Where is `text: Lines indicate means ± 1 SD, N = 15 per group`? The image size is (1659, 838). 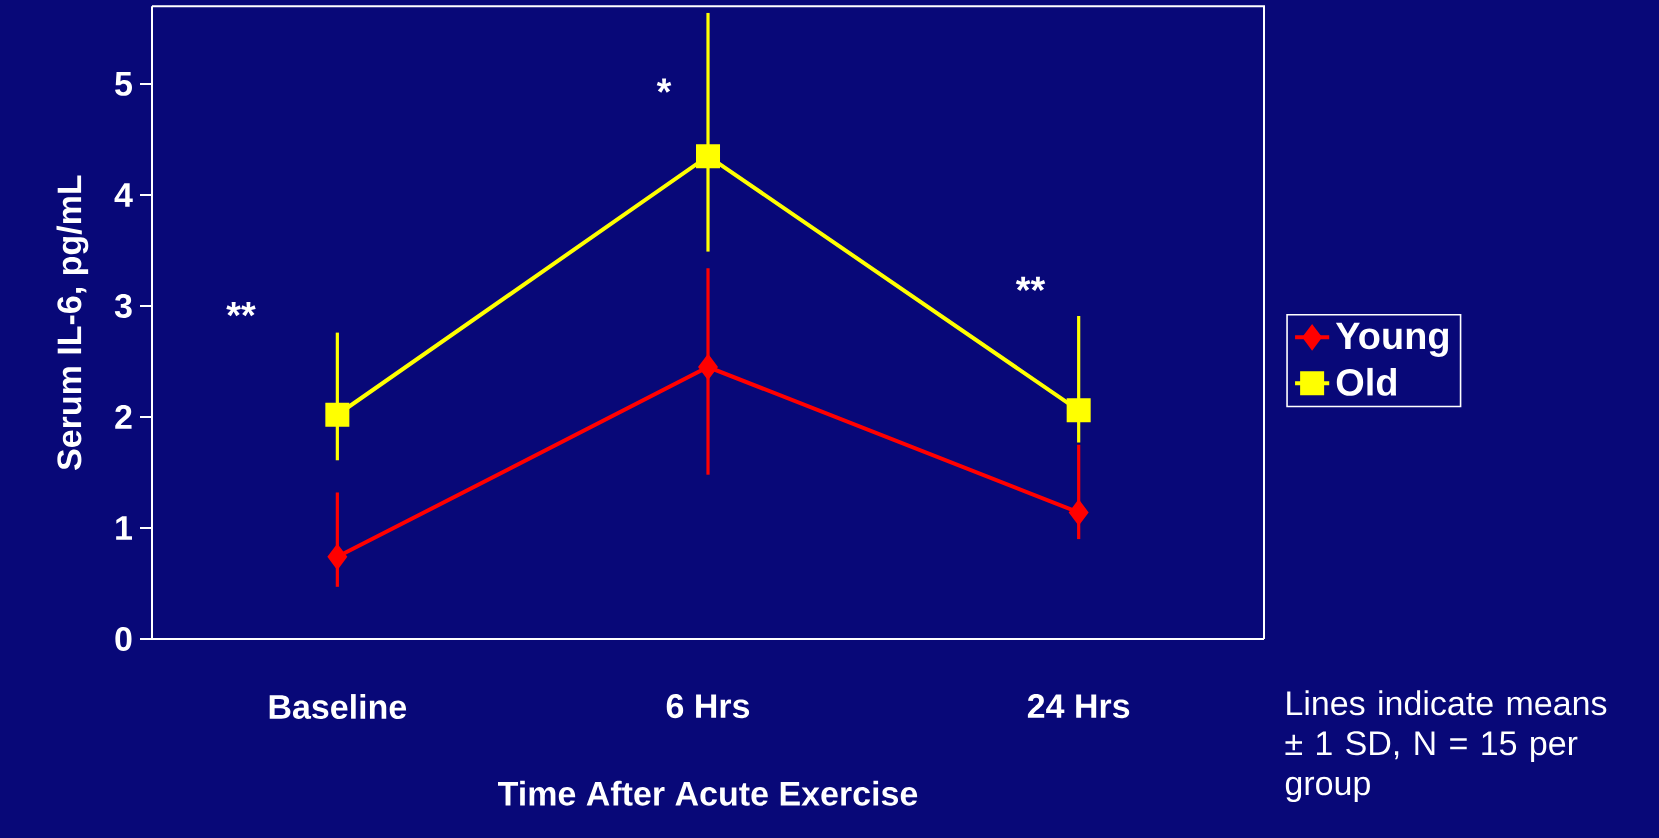 text: Lines indicate means ± 1 SD, N = 15 per group is located at coordinates (1446, 746).